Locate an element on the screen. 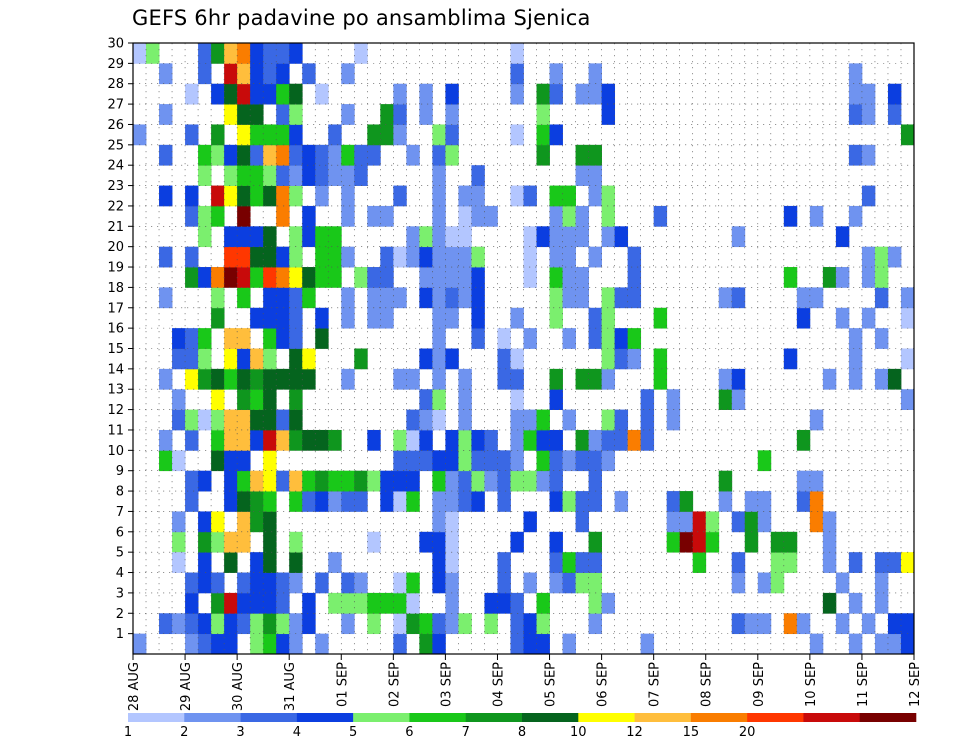  chart-title: GEFS 6hr padavine po ansamblima Sjenica is located at coordinates (361, 18).